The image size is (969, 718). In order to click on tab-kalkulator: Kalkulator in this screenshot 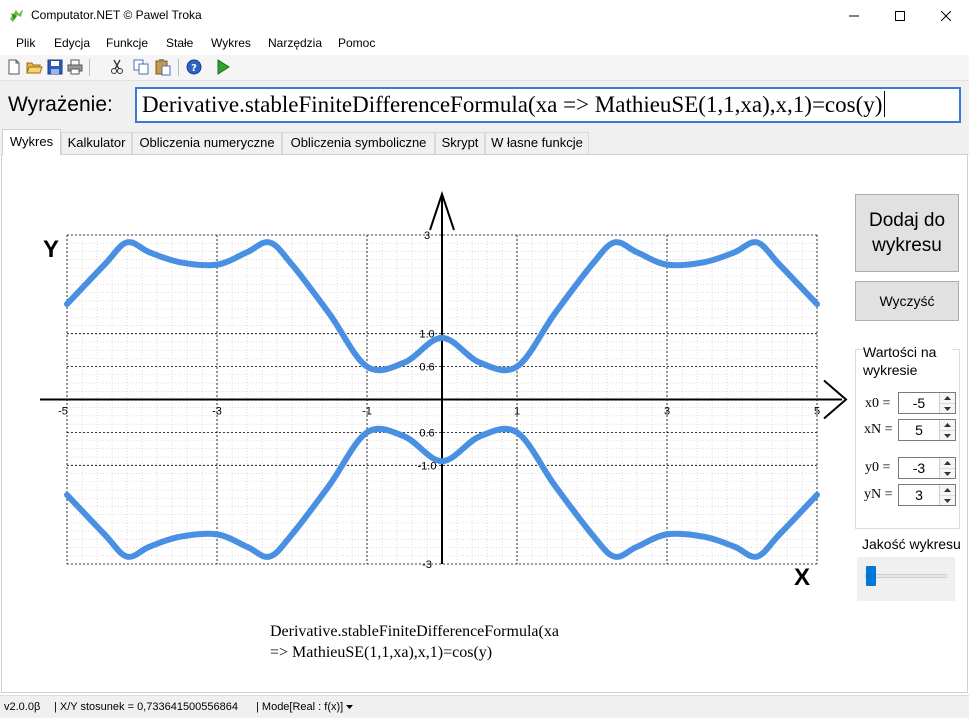, I will do `click(96, 143)`.